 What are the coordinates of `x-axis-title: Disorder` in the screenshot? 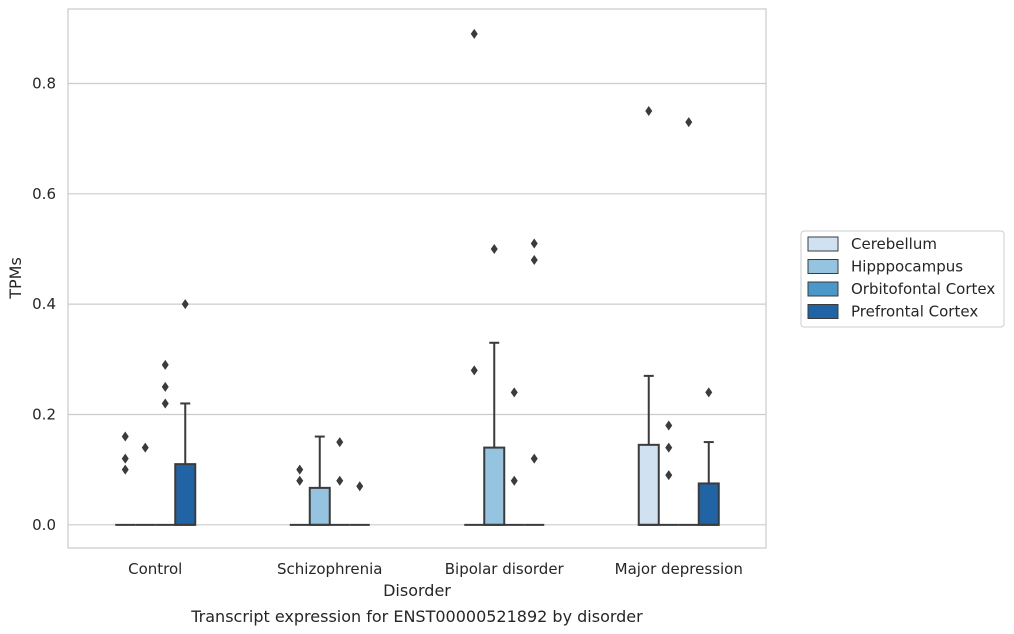 It's located at (417, 590).